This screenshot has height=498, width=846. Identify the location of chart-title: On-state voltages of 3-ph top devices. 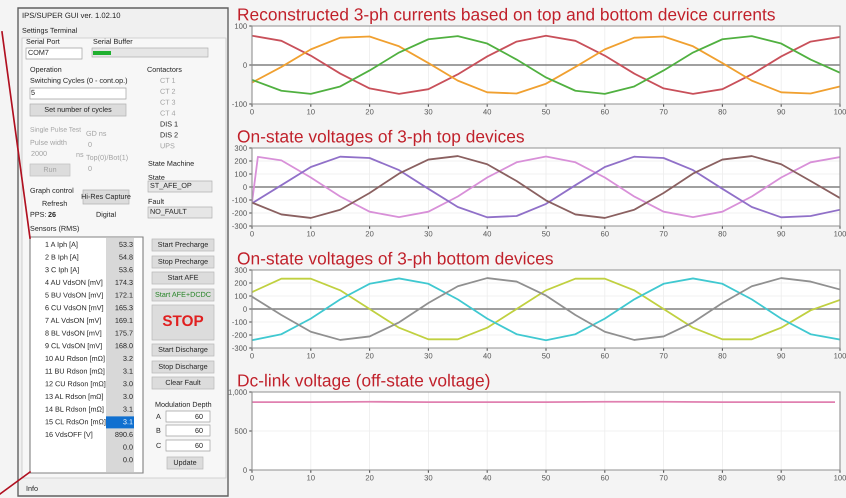
(381, 138).